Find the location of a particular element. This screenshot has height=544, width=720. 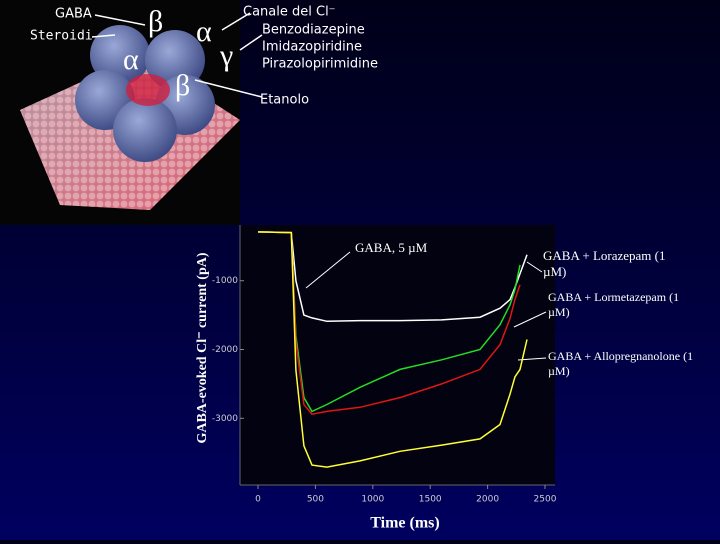

label-modulator: Pirazolopirimidine is located at coordinates (320, 64).